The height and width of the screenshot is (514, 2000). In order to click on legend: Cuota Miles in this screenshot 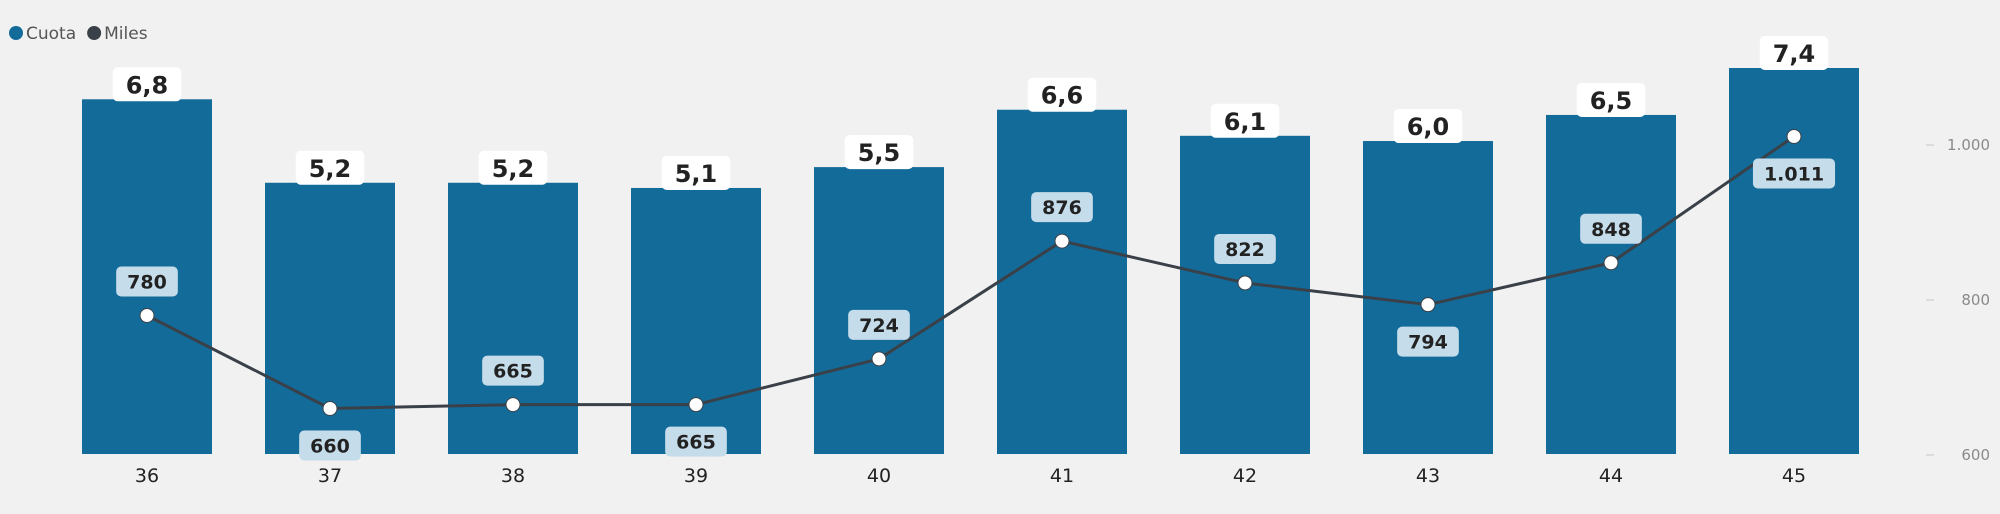, I will do `click(78, 34)`.